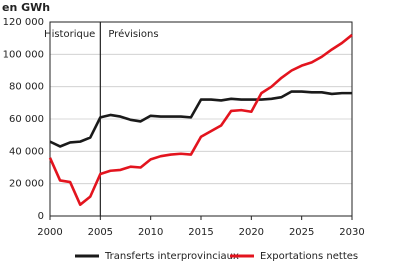 The height and width of the screenshot is (270, 400). Describe the element at coordinates (309, 256) in the screenshot. I see `legend-label: Exportations nettes` at that location.